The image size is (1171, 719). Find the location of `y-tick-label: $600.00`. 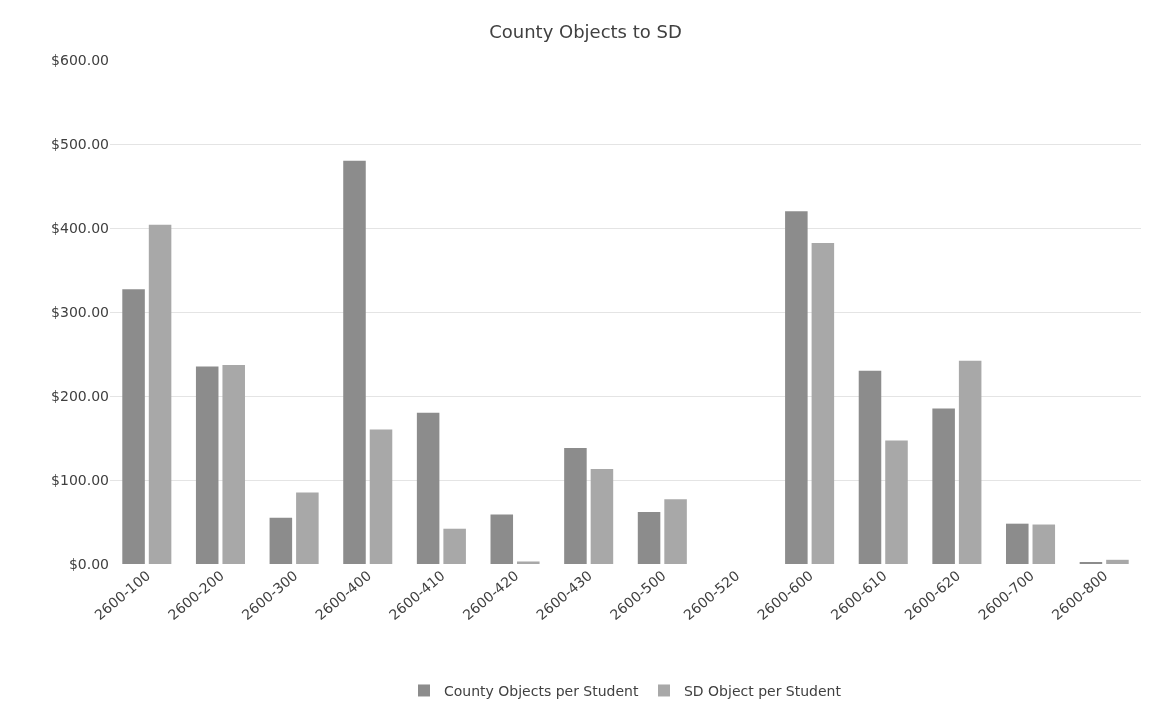

y-tick-label: $600.00 is located at coordinates (80, 59).